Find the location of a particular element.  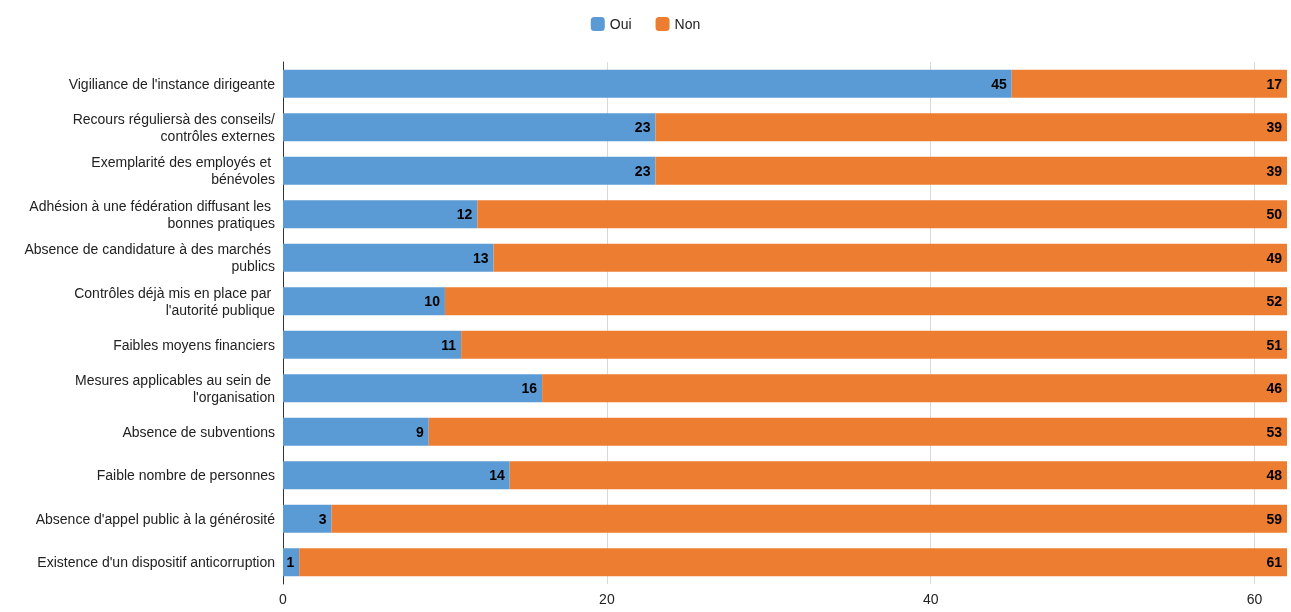

data-label: 59 is located at coordinates (1274, 518).